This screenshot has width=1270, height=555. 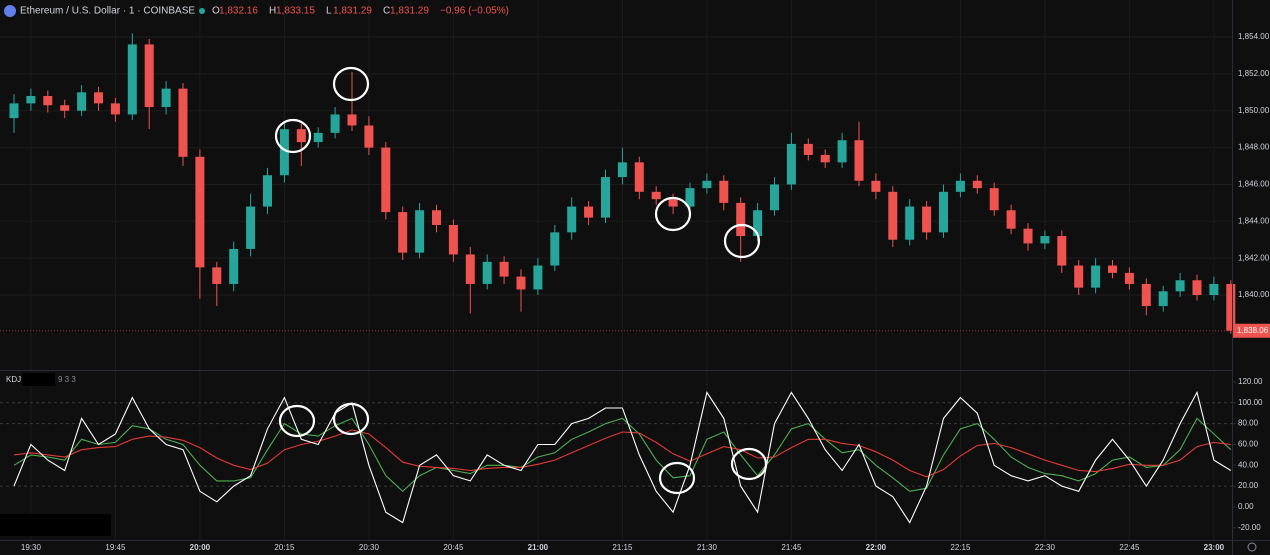 What do you see at coordinates (67, 379) in the screenshot?
I see `indicator-params: 9 3 3` at bounding box center [67, 379].